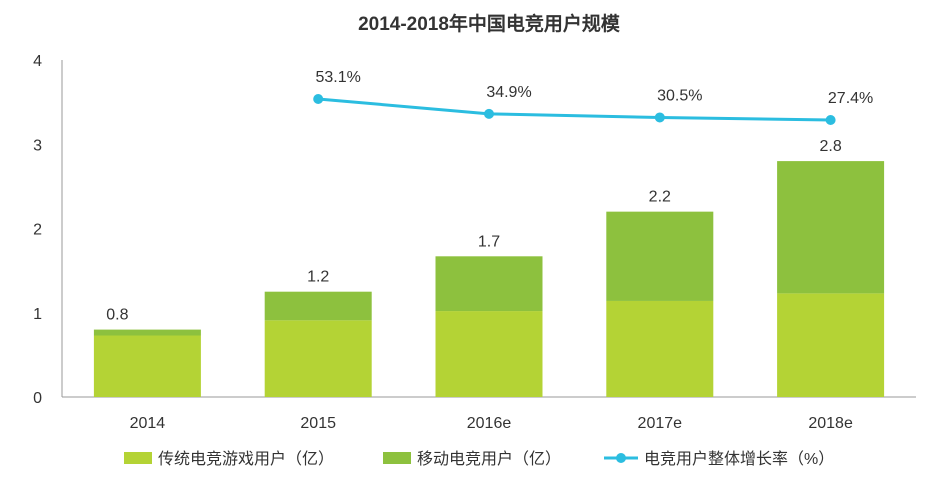  What do you see at coordinates (338, 77) in the screenshot?
I see `growth-rate-label: 53.1%` at bounding box center [338, 77].